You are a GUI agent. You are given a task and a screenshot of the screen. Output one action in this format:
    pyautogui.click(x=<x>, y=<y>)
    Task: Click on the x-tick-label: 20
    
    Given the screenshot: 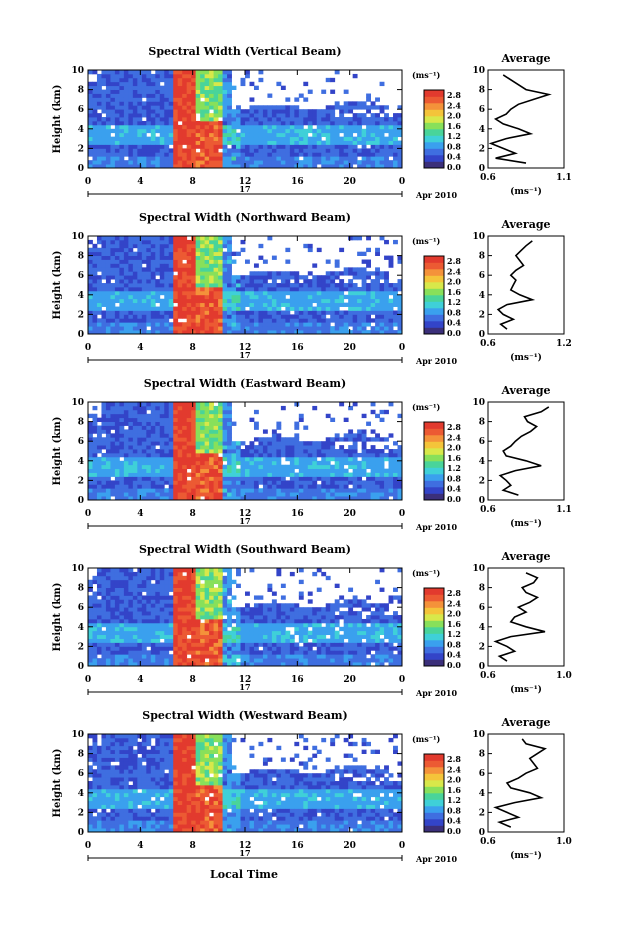 What is the action you would take?
    pyautogui.click(x=349, y=182)
    